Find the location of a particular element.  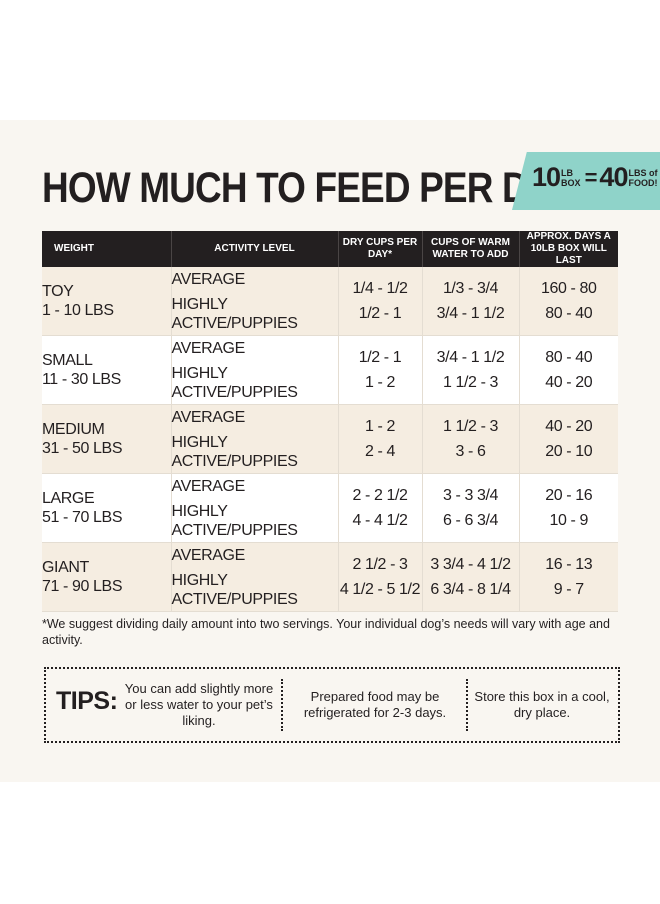

water-cups-cell: 1 1/2 - 3 3 - 6 is located at coordinates (471, 439).